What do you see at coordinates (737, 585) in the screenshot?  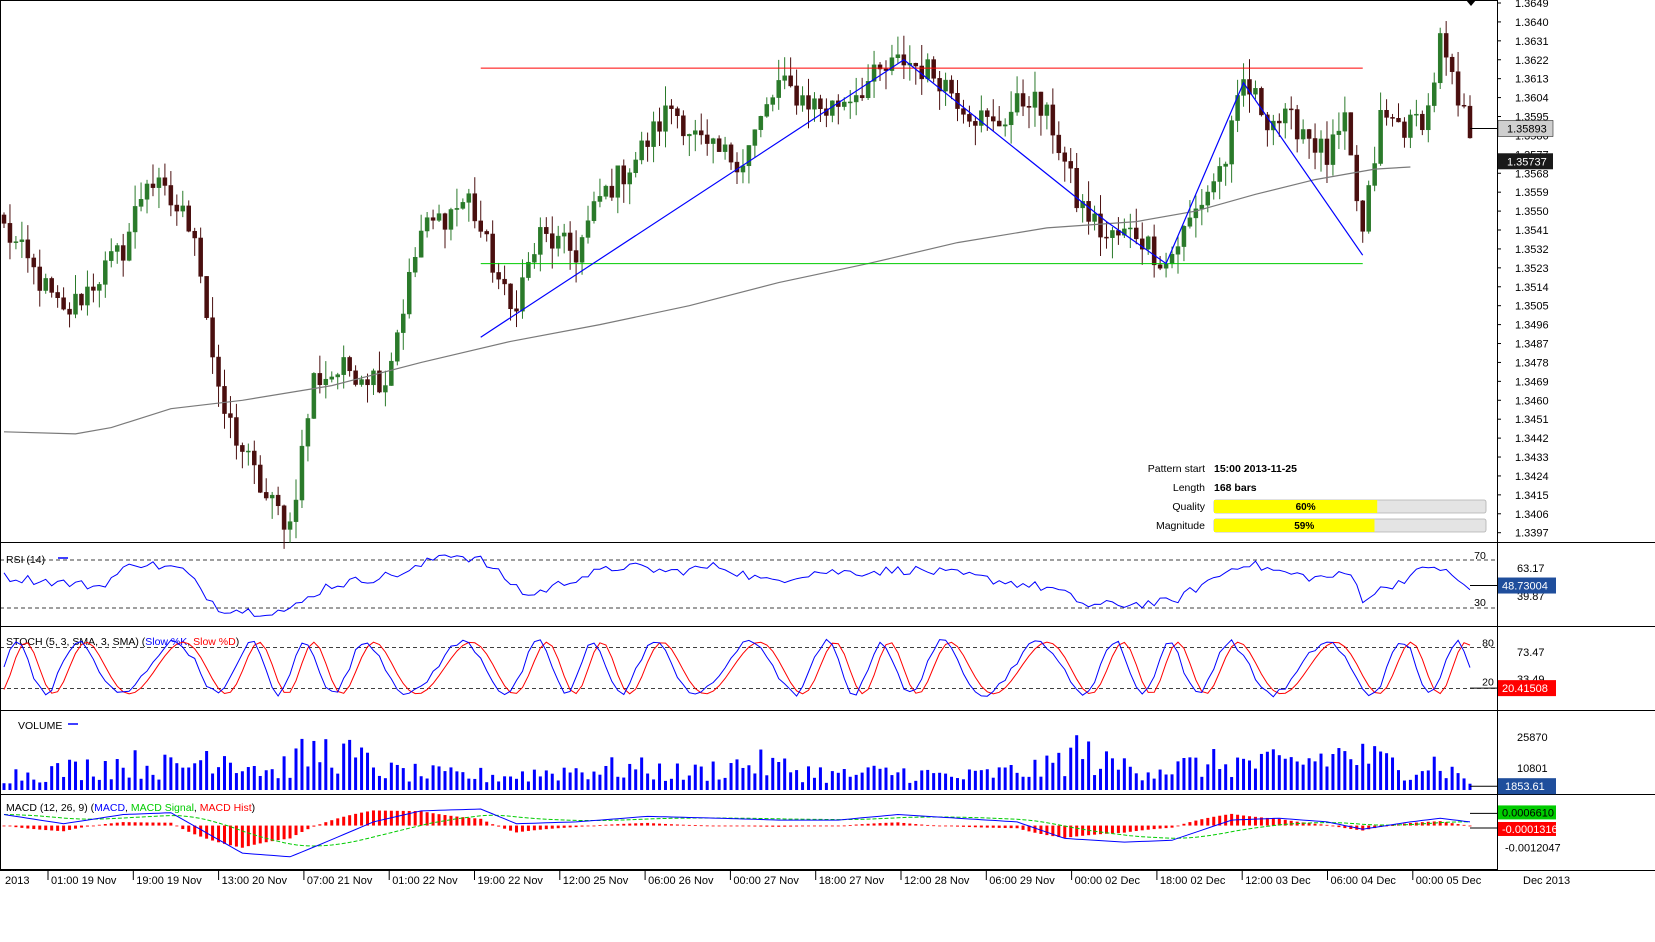 I see `rsi-line` at bounding box center [737, 585].